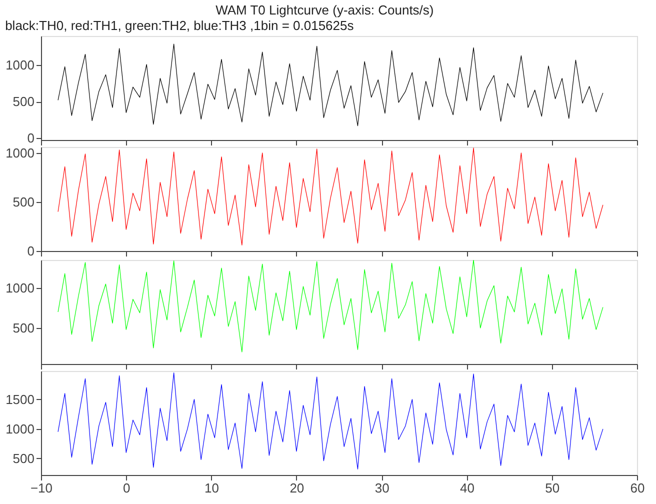  I want to click on x-tick-label: 50, so click(552, 488).